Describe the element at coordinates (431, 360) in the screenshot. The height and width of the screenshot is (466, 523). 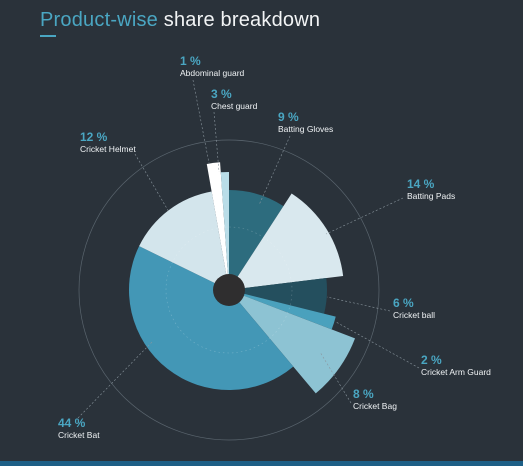
I see `pct-label-cricket-arm-guard: 2 %` at that location.